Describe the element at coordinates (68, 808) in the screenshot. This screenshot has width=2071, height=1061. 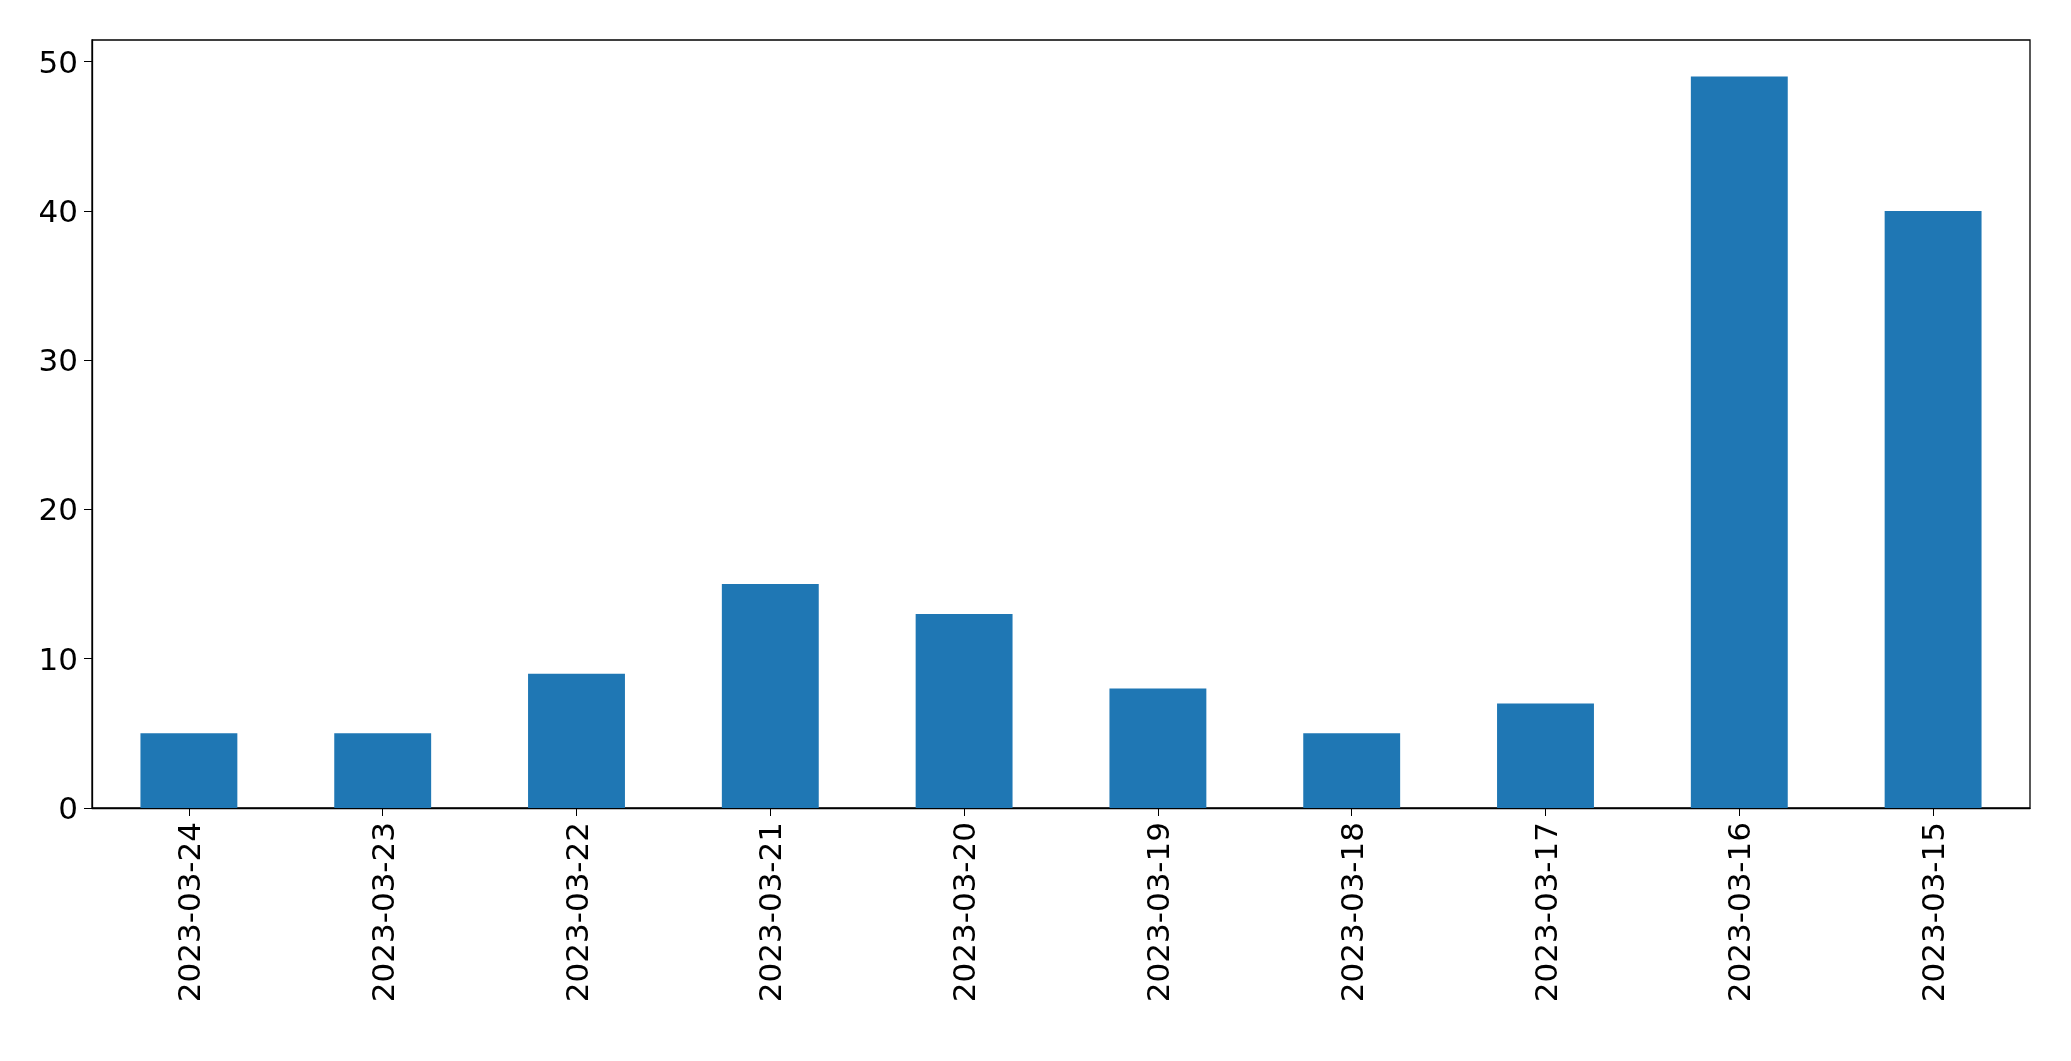
I see `y-tick-label: 0` at that location.